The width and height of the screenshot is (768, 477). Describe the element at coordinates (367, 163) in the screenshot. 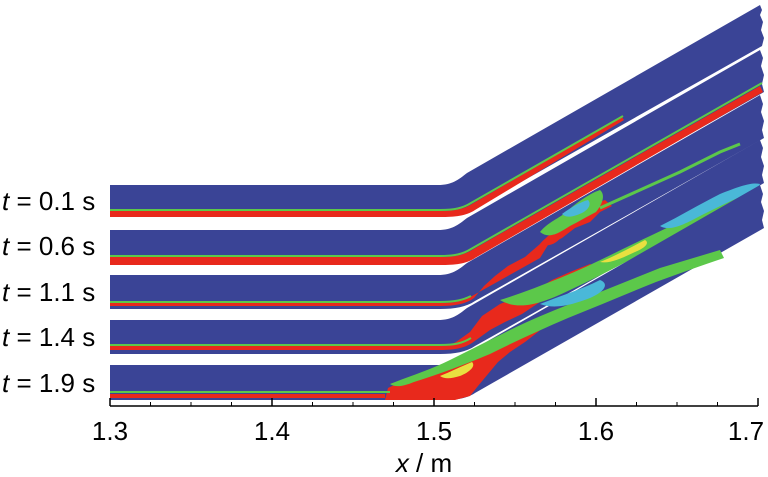

I see `row-0-interface` at that location.